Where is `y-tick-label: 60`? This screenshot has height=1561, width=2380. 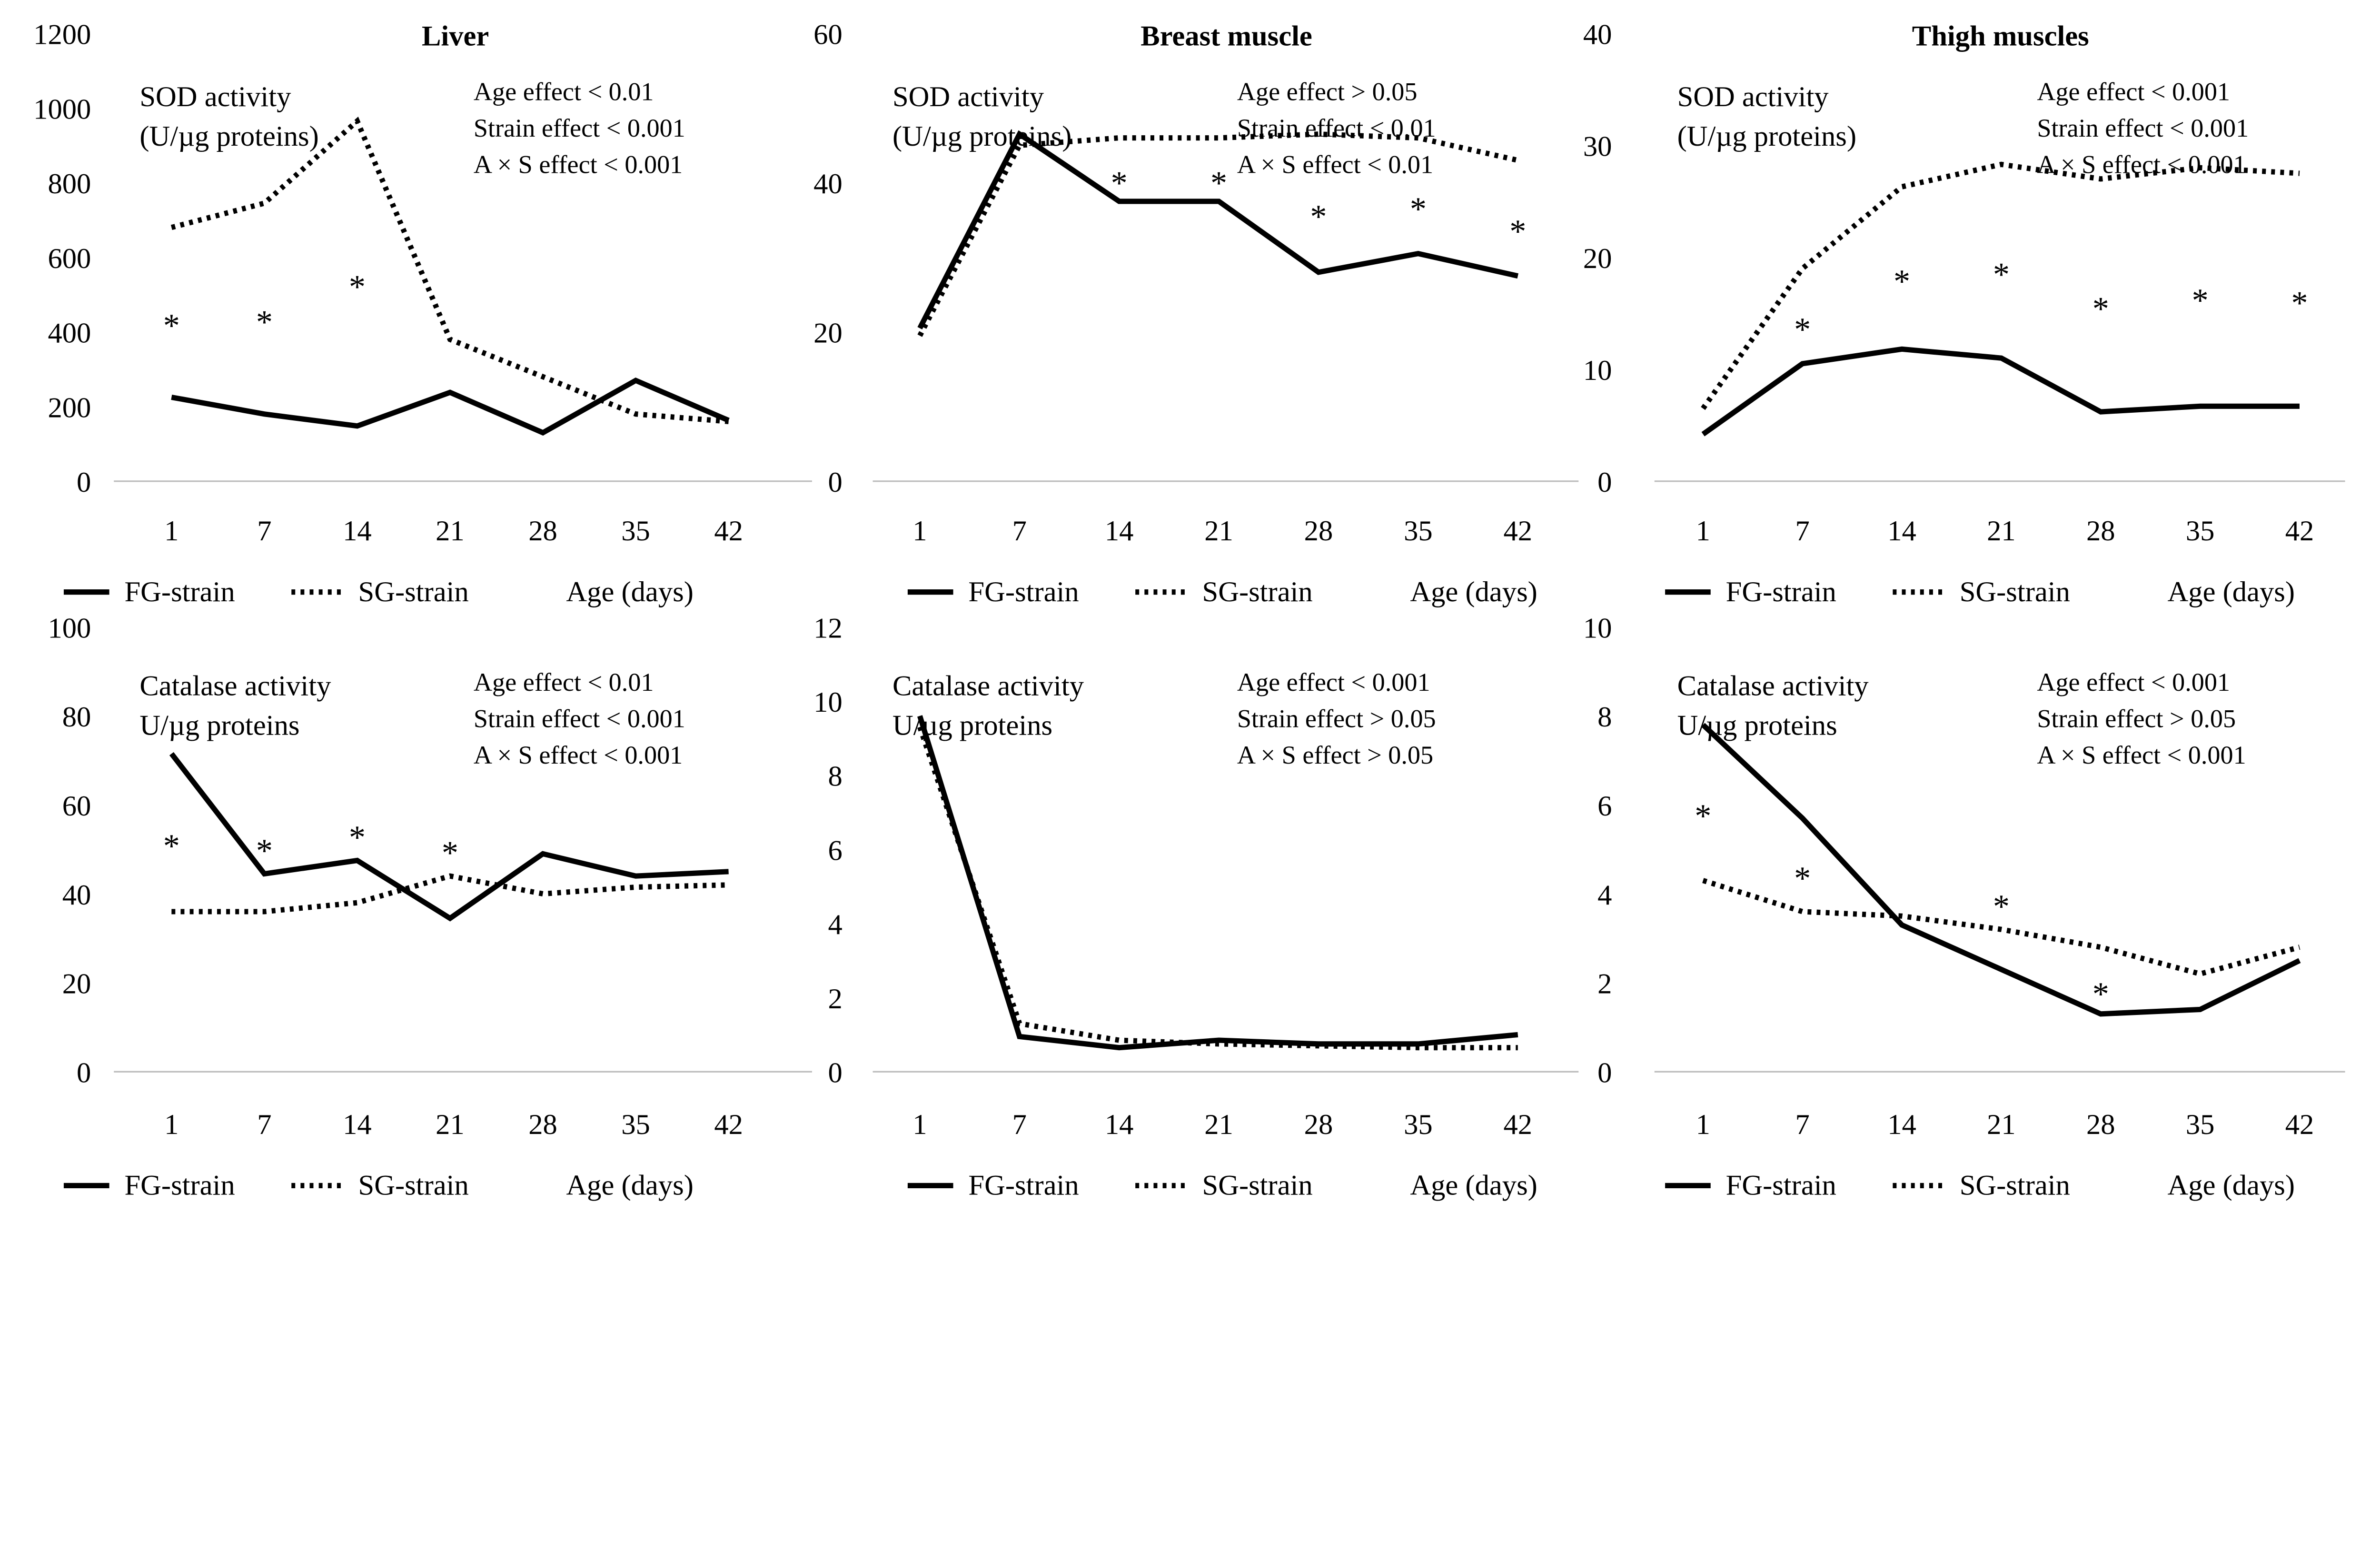 y-tick-label: 60 is located at coordinates (76, 806).